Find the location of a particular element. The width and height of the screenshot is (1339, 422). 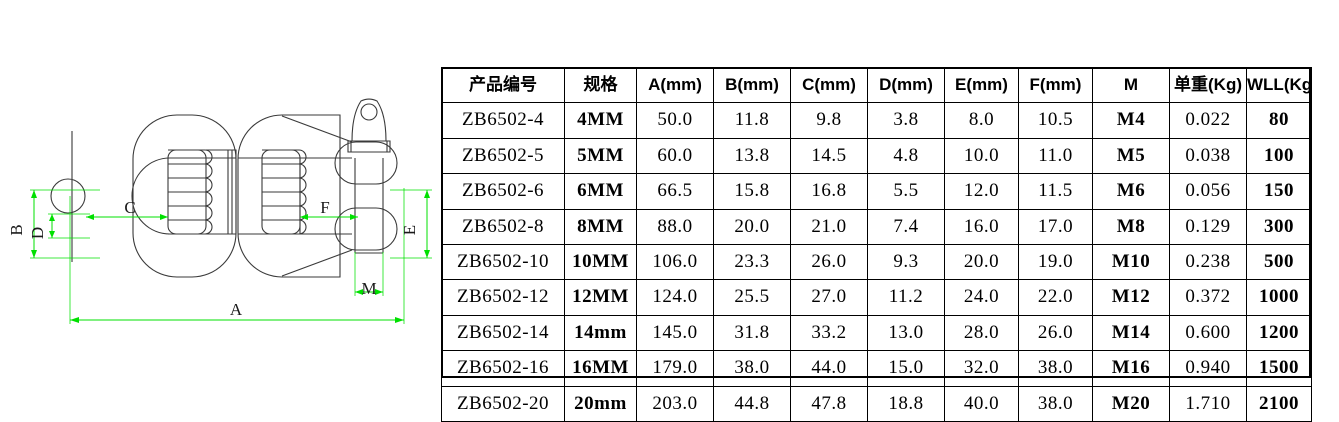

cell-m: M16 is located at coordinates (1131, 368).